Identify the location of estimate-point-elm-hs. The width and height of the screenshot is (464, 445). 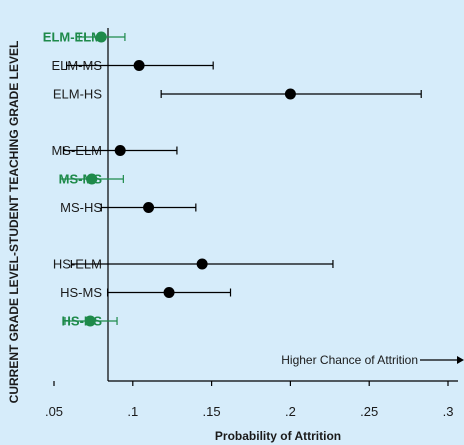
(290, 94).